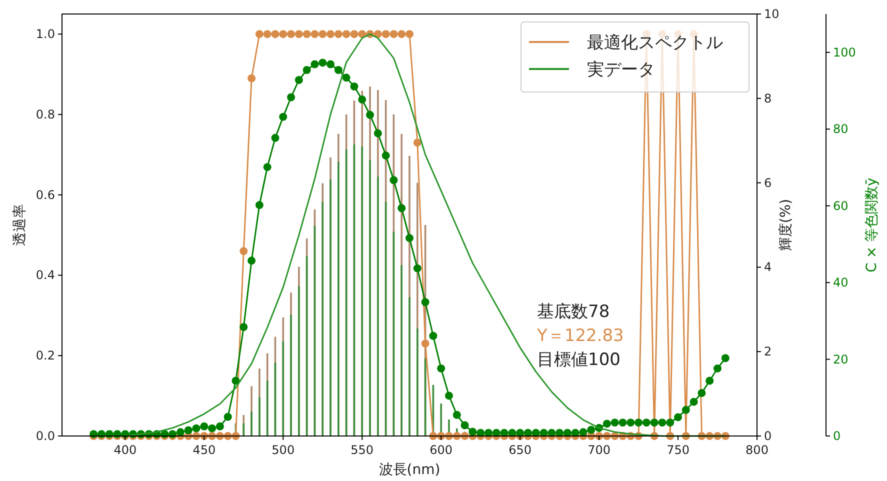 The height and width of the screenshot is (481, 887). What do you see at coordinates (45, 436) in the screenshot?
I see `y-tick-label: 0.0` at bounding box center [45, 436].